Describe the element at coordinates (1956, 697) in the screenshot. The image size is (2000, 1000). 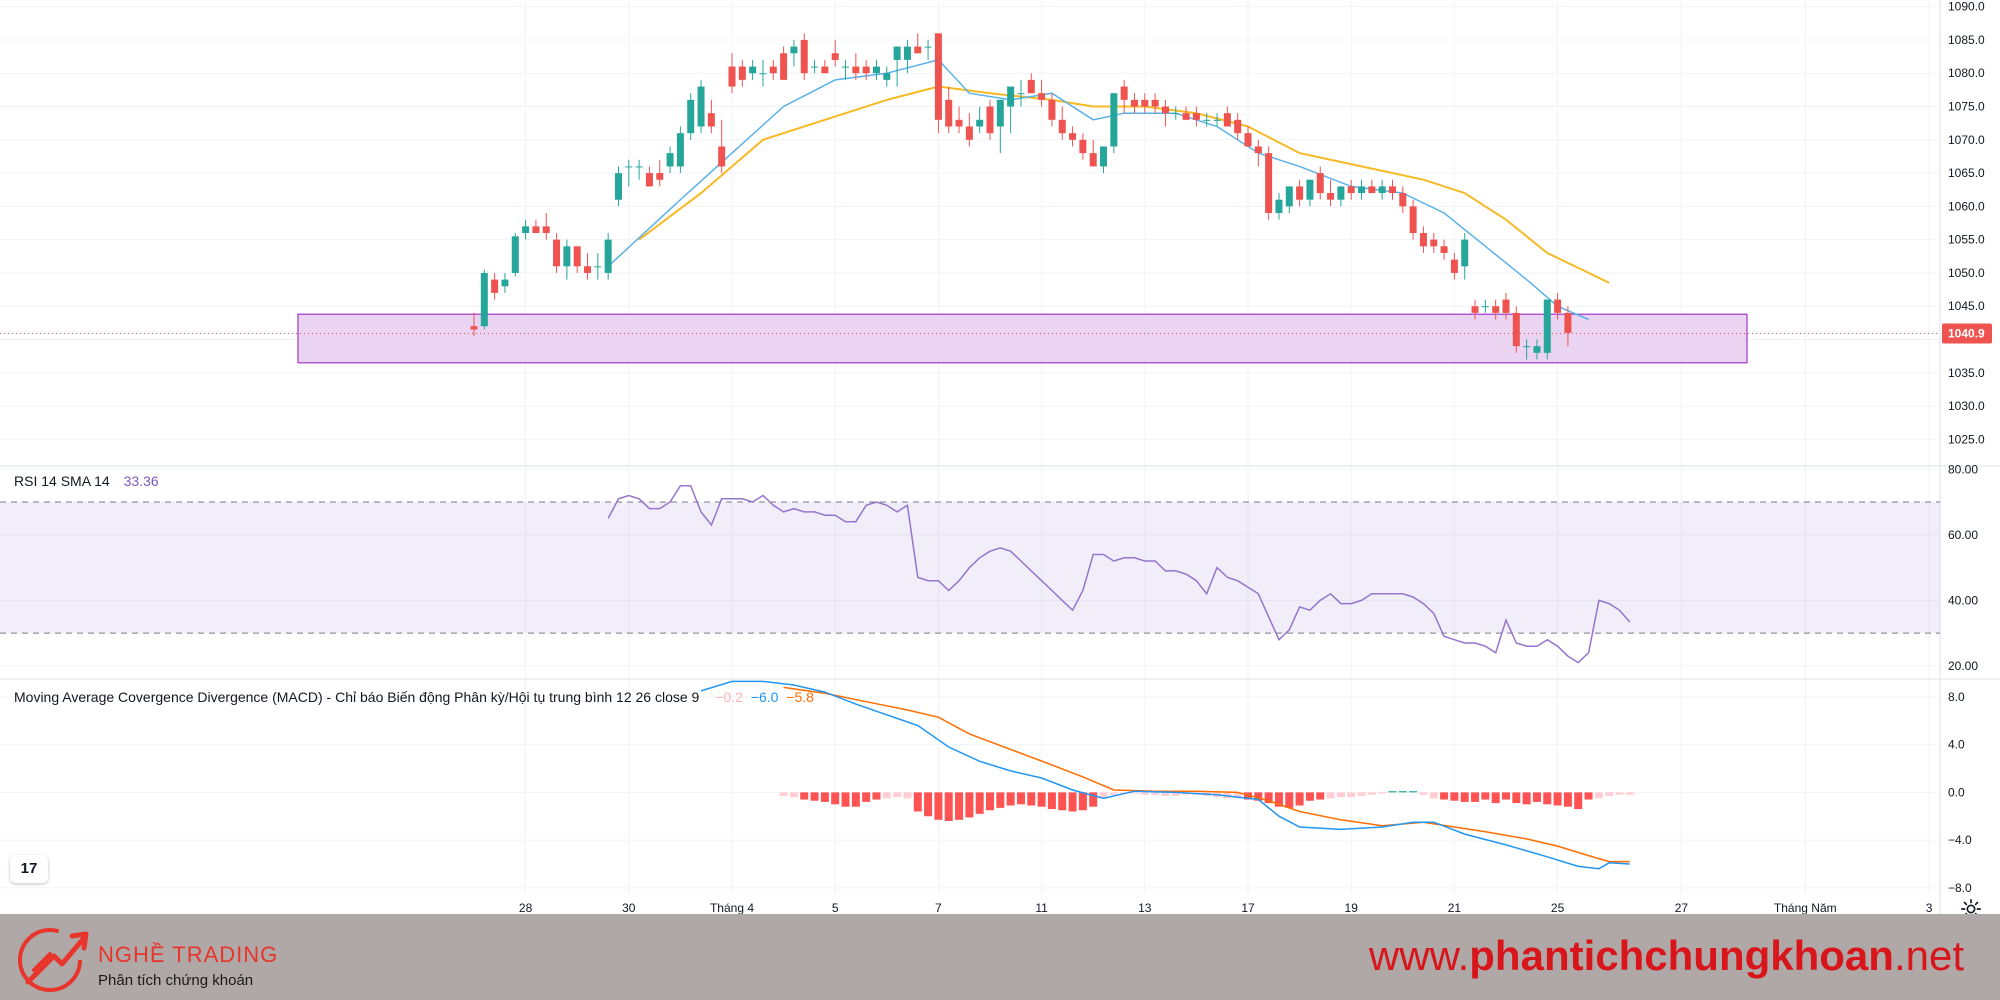
I see `macd-axis-label: 8.0` at that location.